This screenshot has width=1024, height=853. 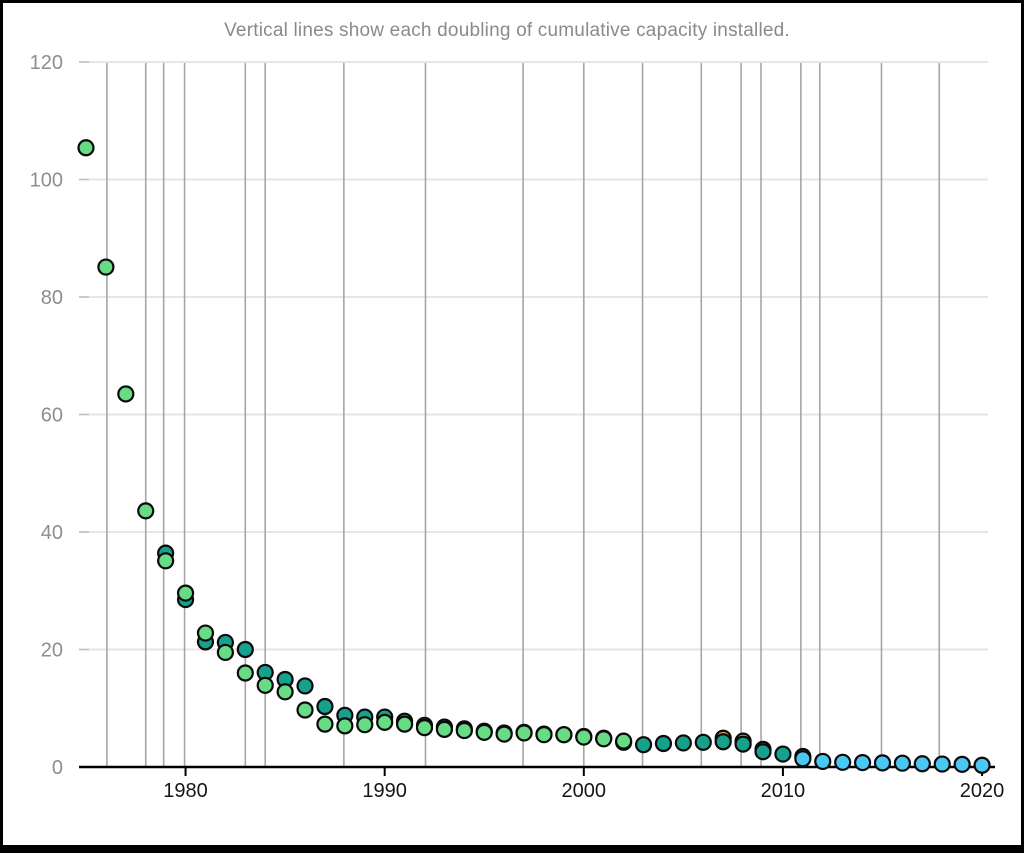 I want to click on point-green-1987, so click(x=325, y=724).